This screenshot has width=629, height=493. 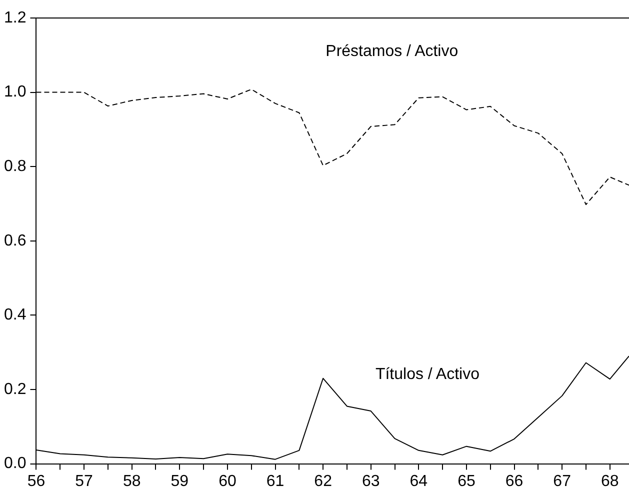 I want to click on y-tick-label: 0.0, so click(x=15, y=463).